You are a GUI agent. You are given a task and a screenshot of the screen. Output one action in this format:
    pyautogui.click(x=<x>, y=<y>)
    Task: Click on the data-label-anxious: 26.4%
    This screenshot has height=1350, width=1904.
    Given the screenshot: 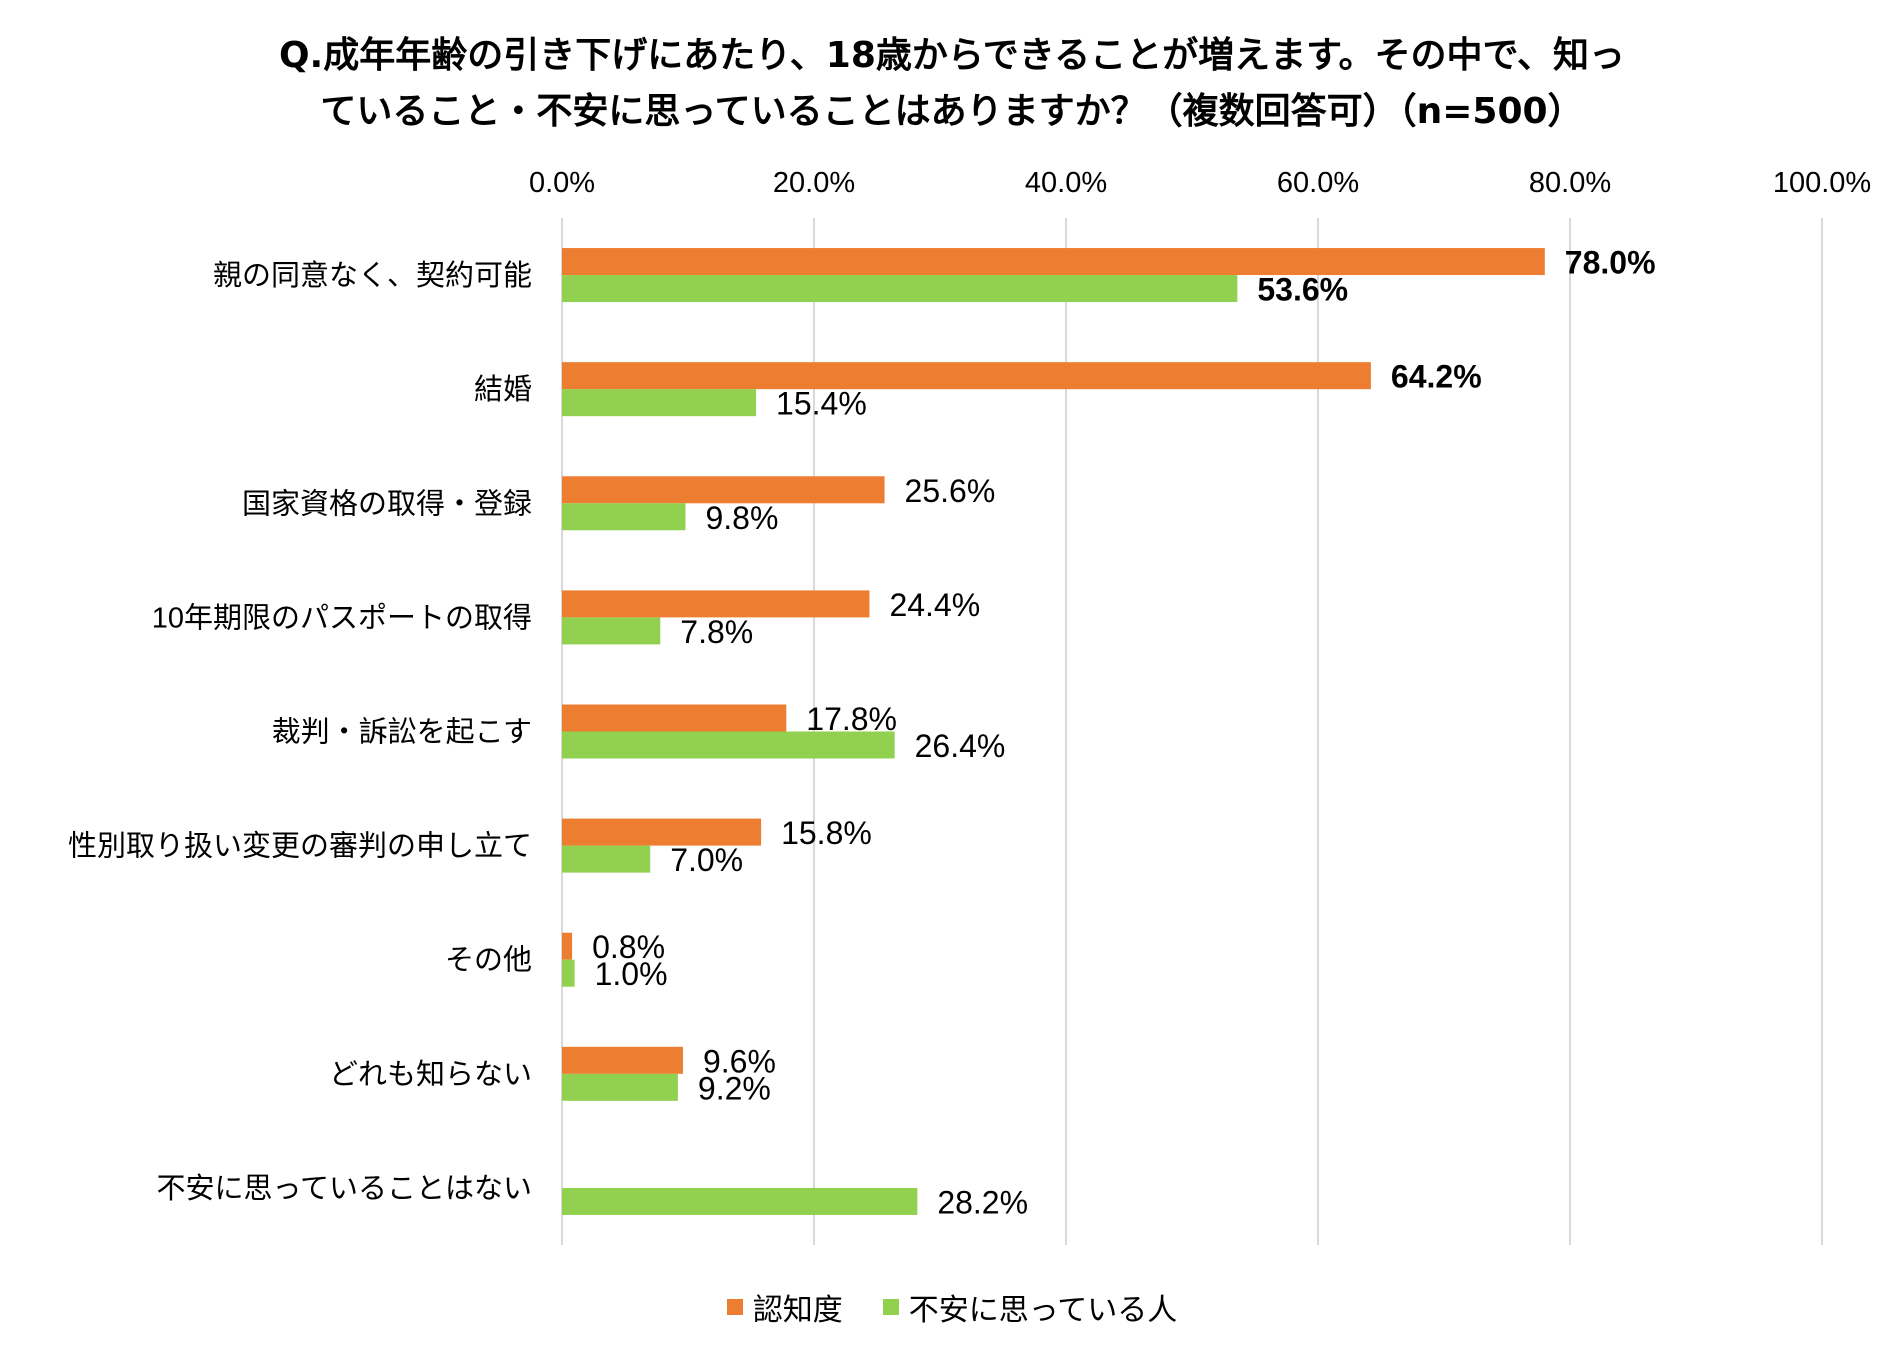 What is the action you would take?
    pyautogui.click(x=960, y=746)
    